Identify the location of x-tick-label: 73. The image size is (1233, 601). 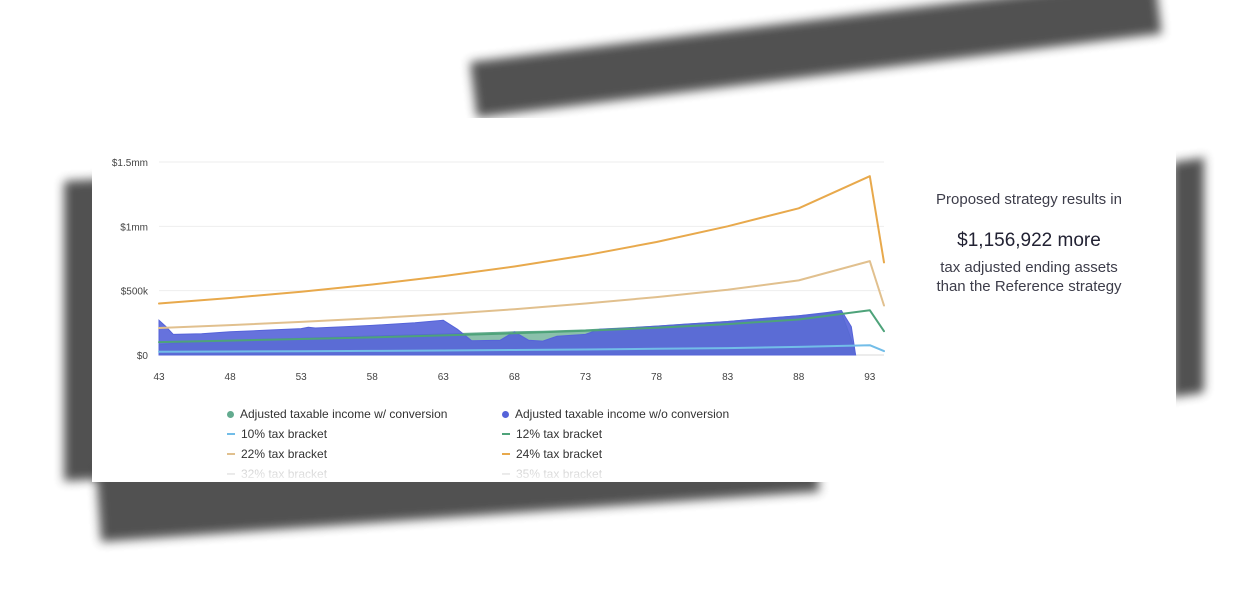
(586, 377).